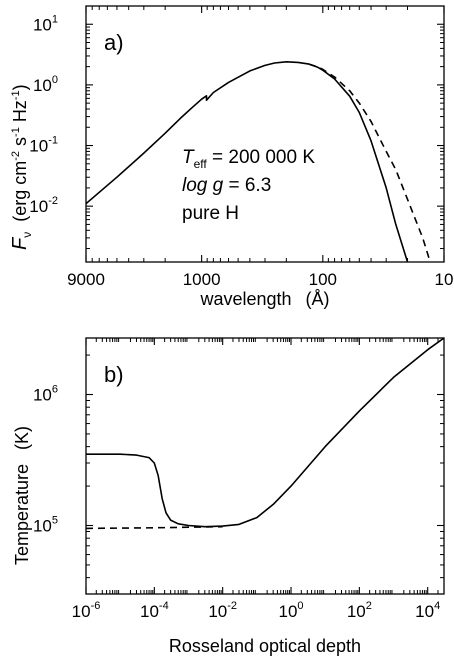  I want to click on logg-symbol: log g, so click(203, 185).